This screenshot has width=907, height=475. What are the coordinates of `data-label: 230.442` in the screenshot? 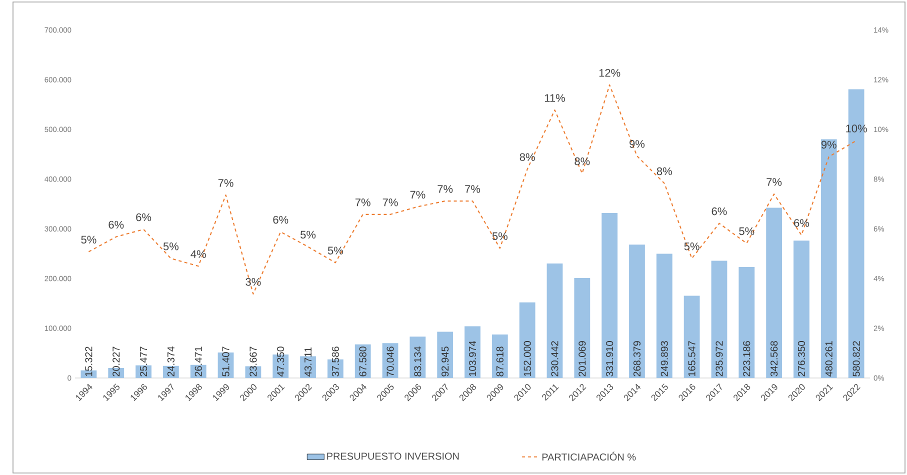 It's located at (554, 358).